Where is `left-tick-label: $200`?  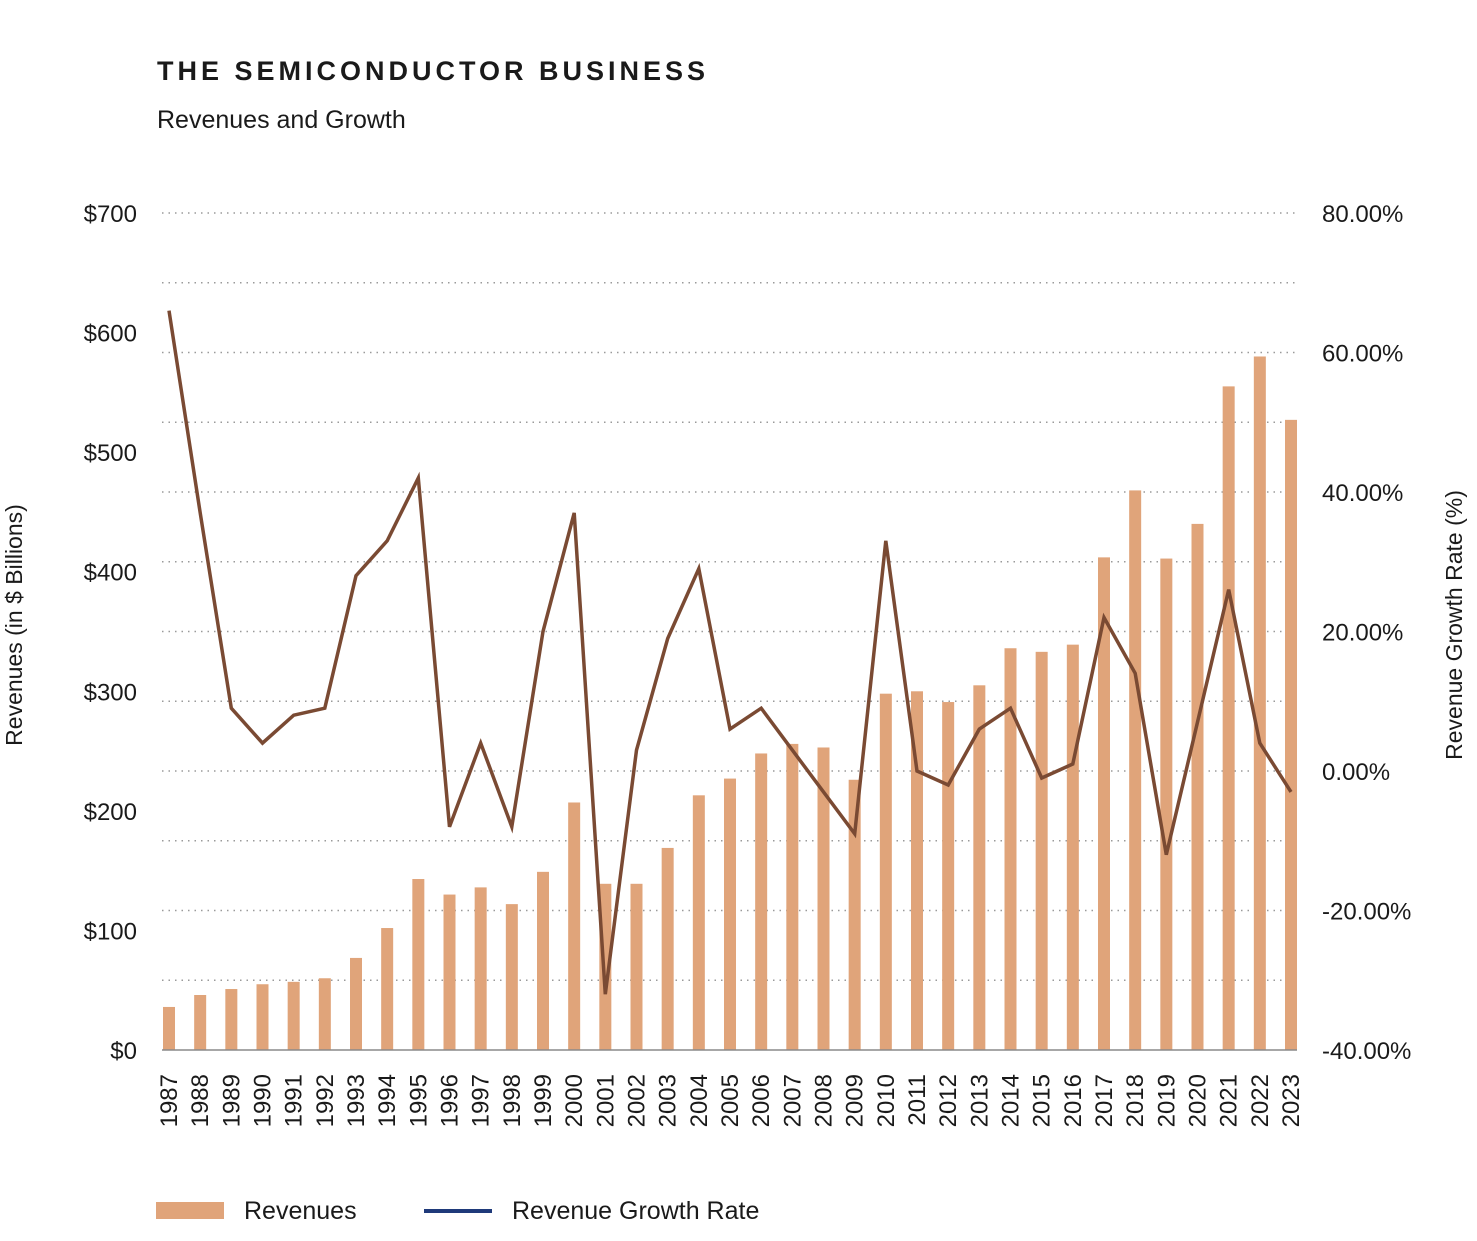 left-tick-label: $200 is located at coordinates (110, 812).